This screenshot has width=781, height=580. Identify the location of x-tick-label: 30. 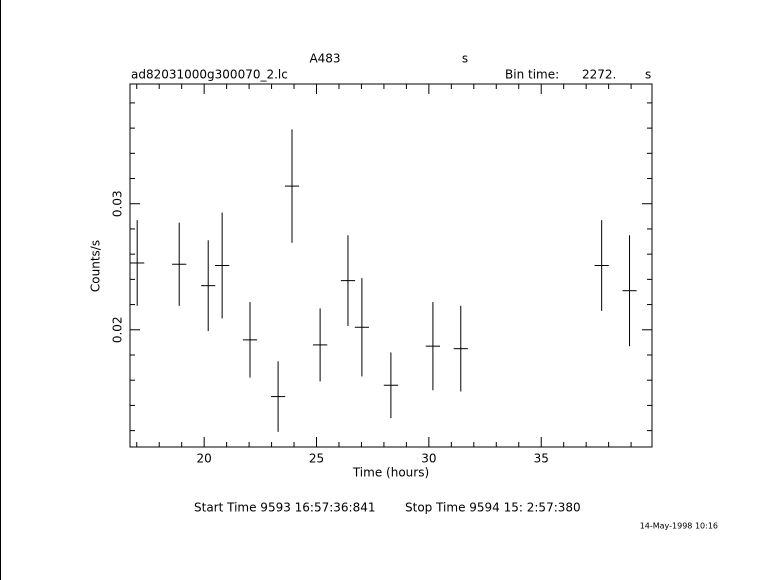
(428, 459).